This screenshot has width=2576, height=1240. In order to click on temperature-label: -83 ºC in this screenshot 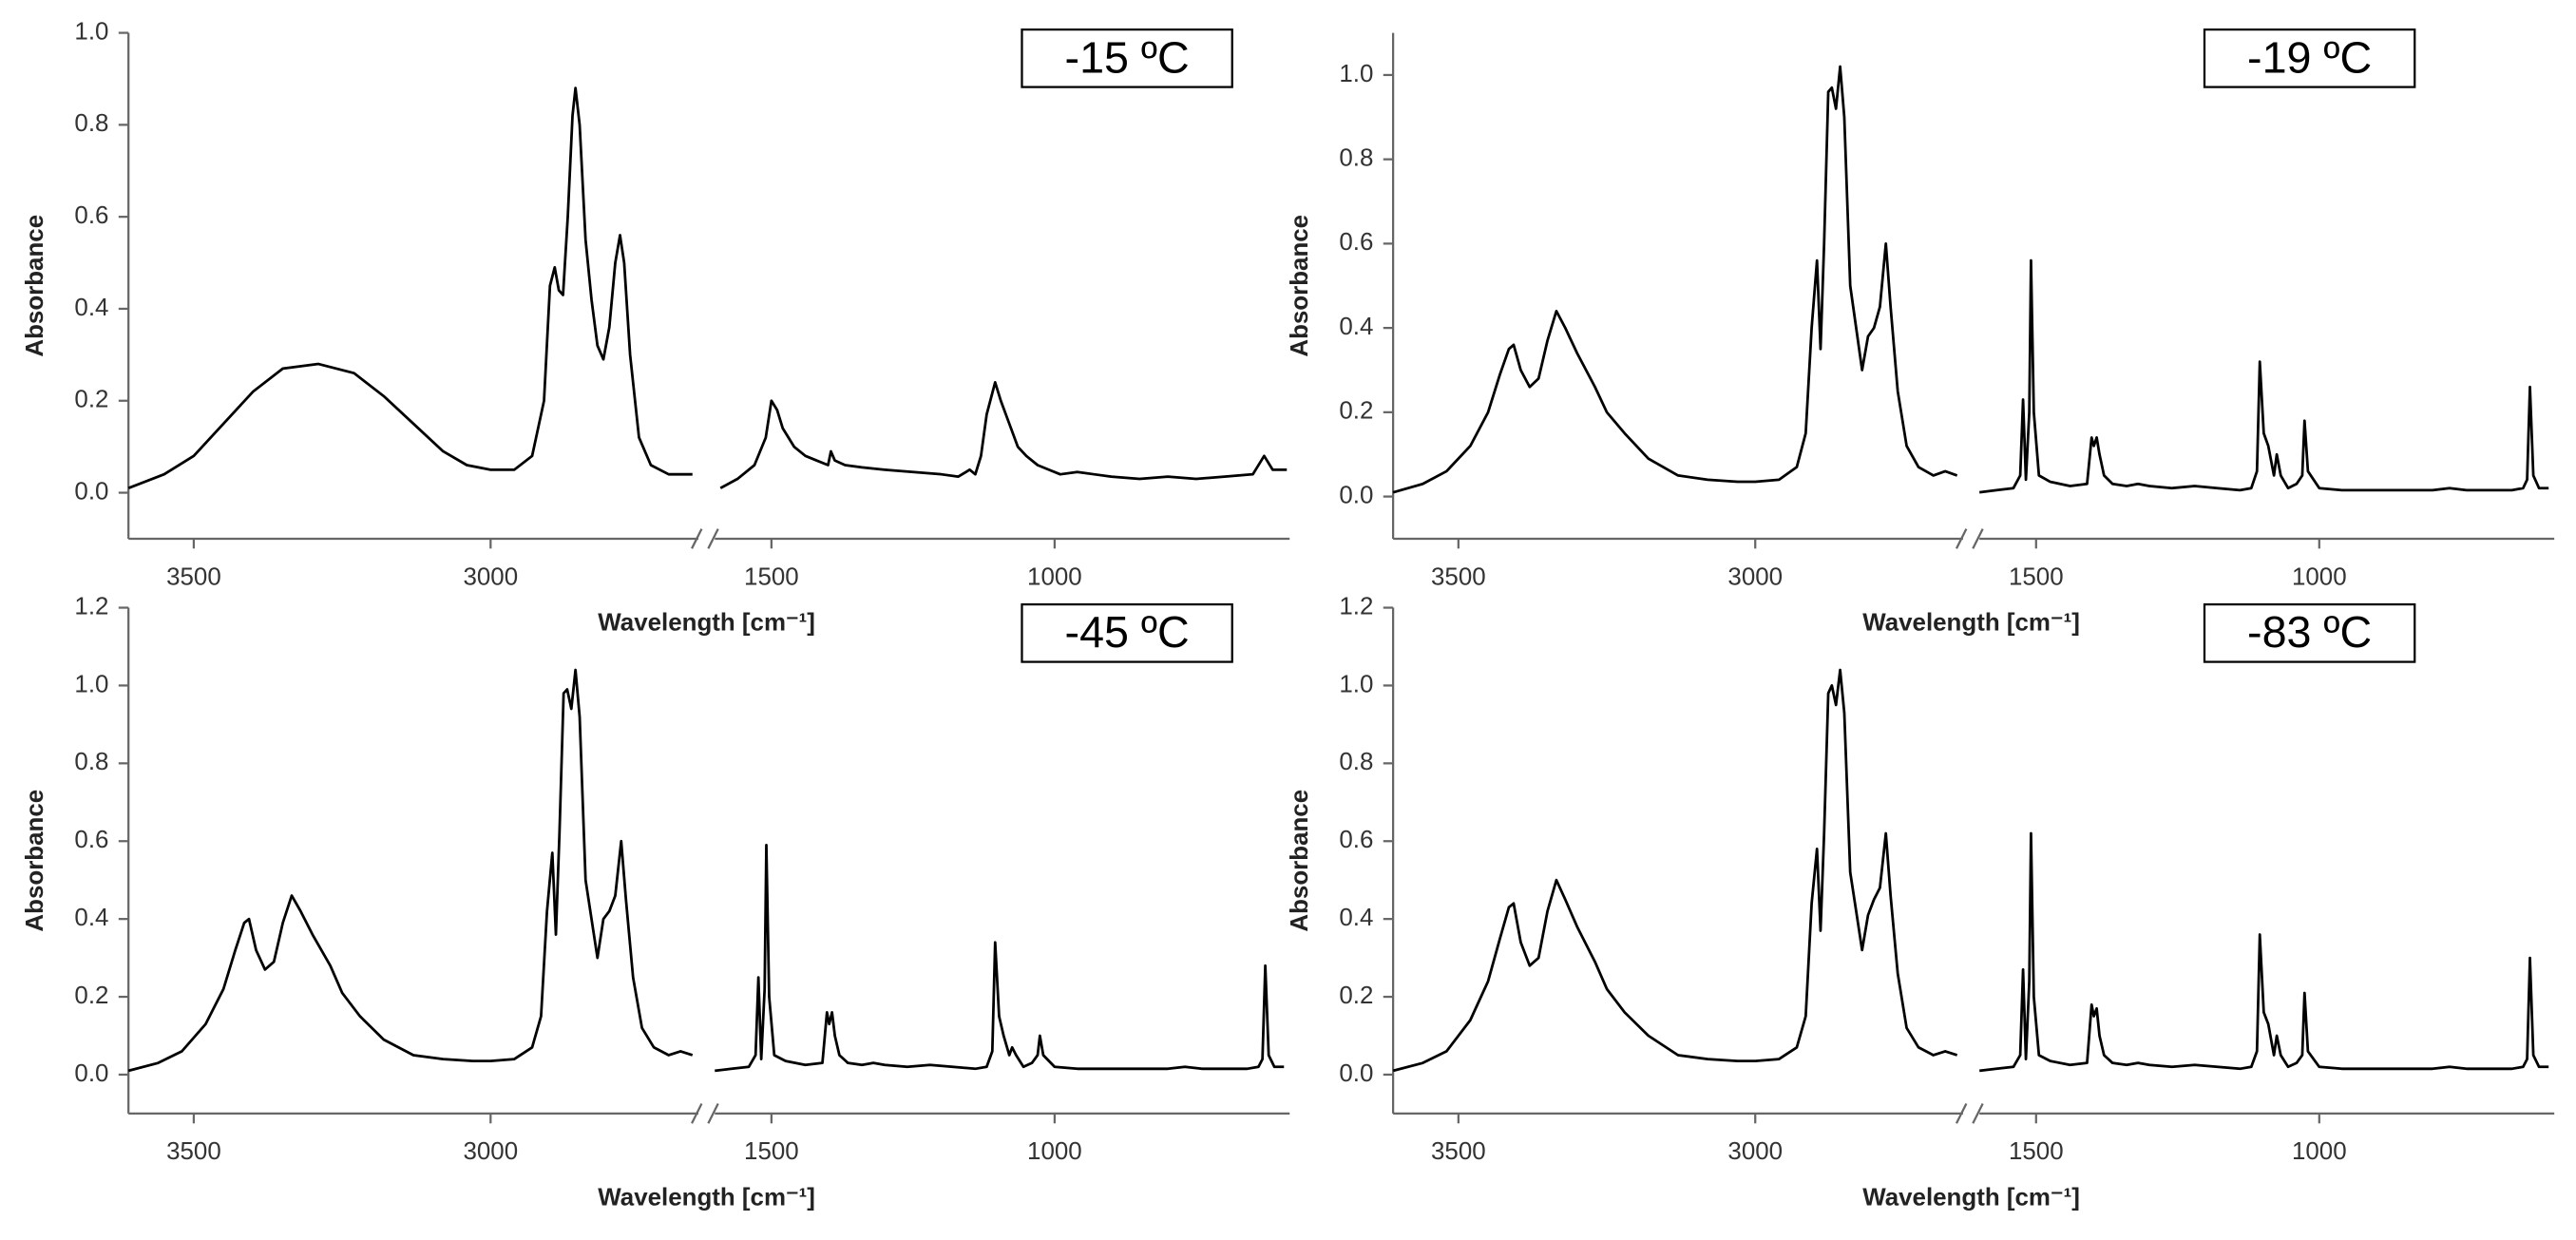, I will do `click(2309, 632)`.